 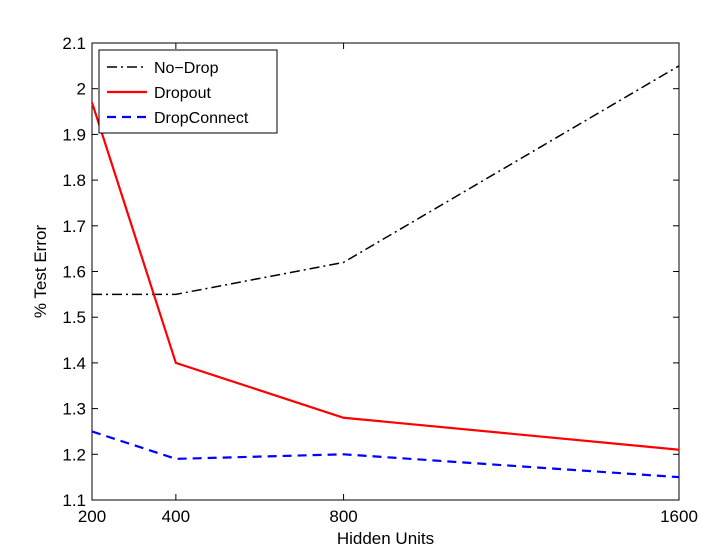 I want to click on legend-label-2: DropConnect, so click(x=201, y=118).